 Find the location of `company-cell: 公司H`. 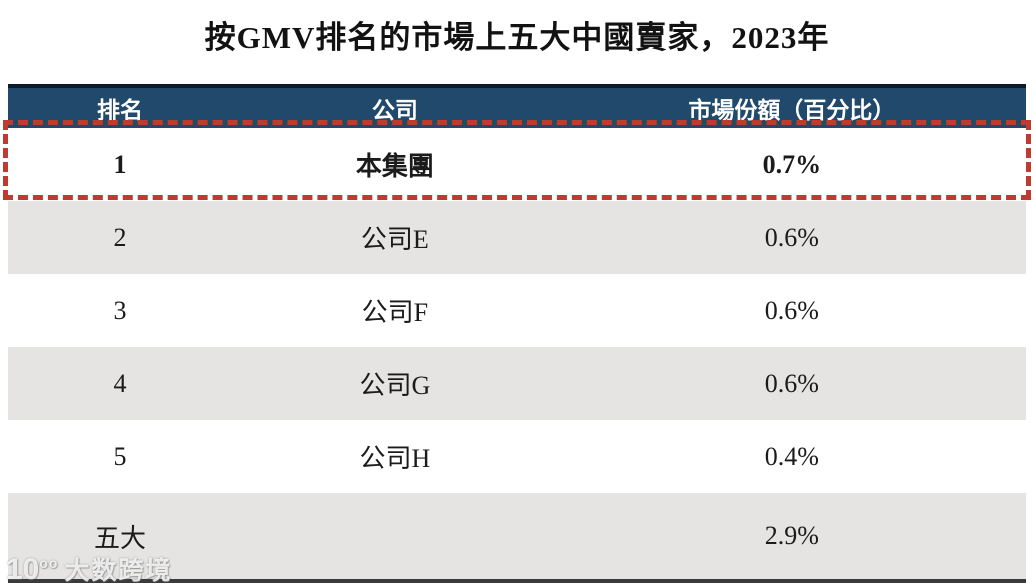

company-cell: 公司H is located at coordinates (395, 458).